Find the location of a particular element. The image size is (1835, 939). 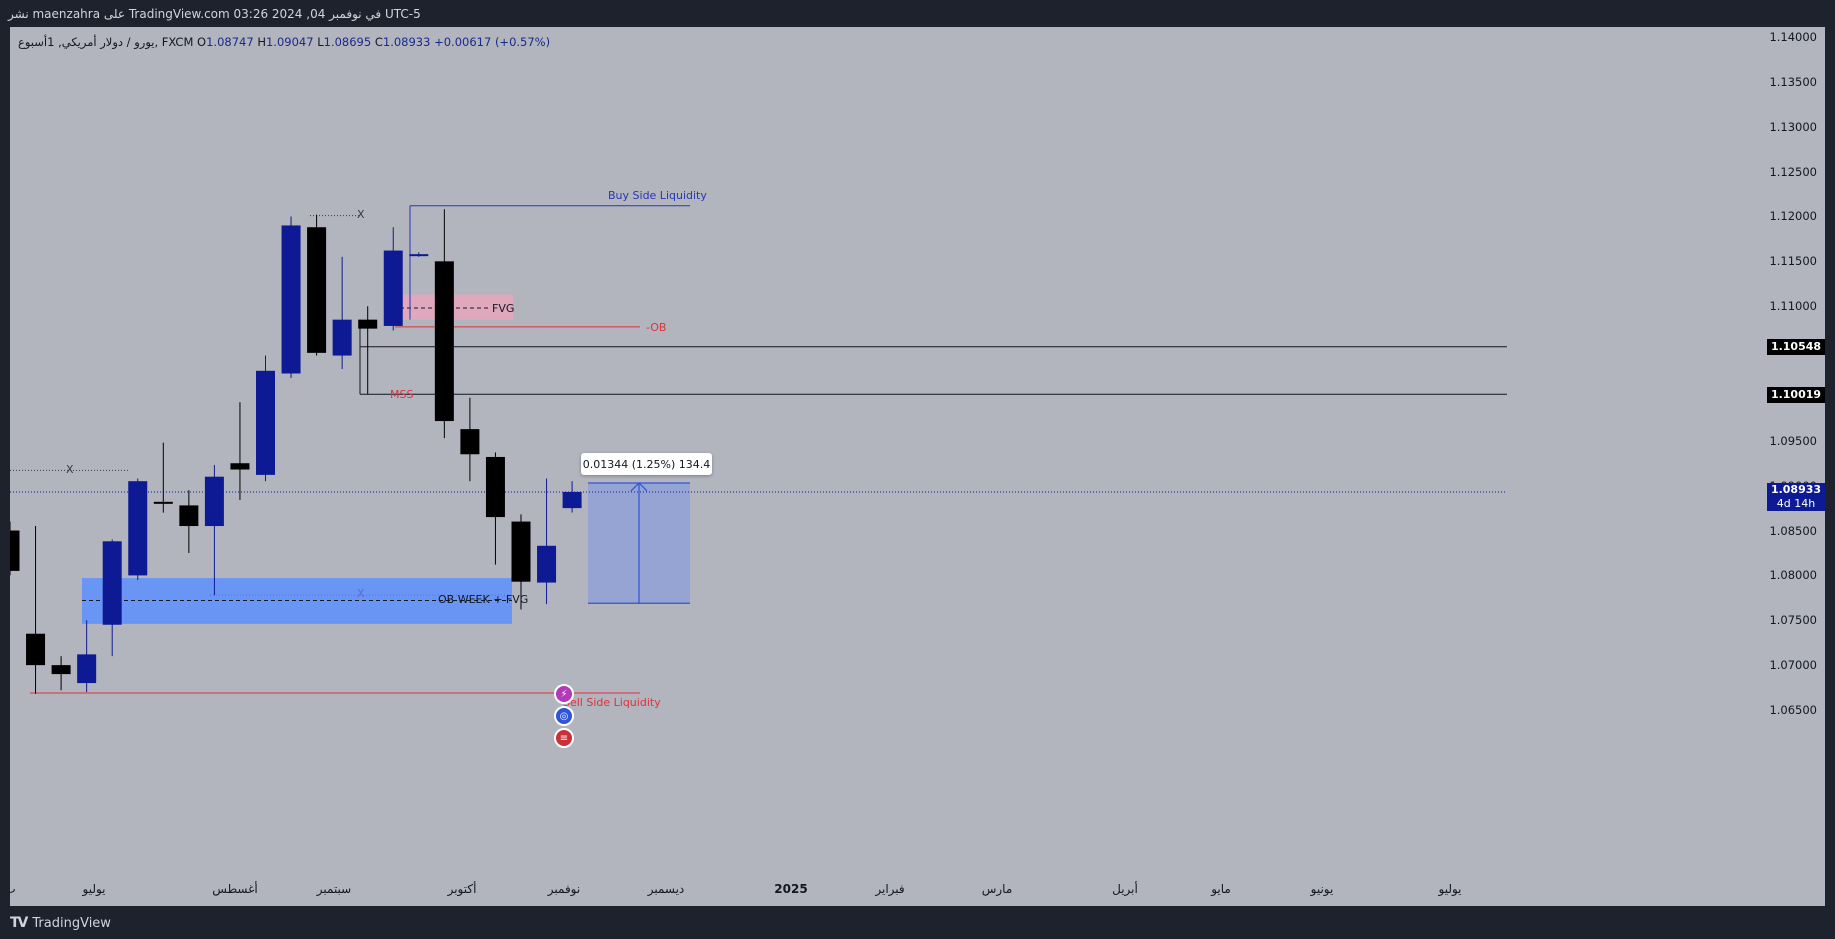

high-label: H is located at coordinates (261, 42).